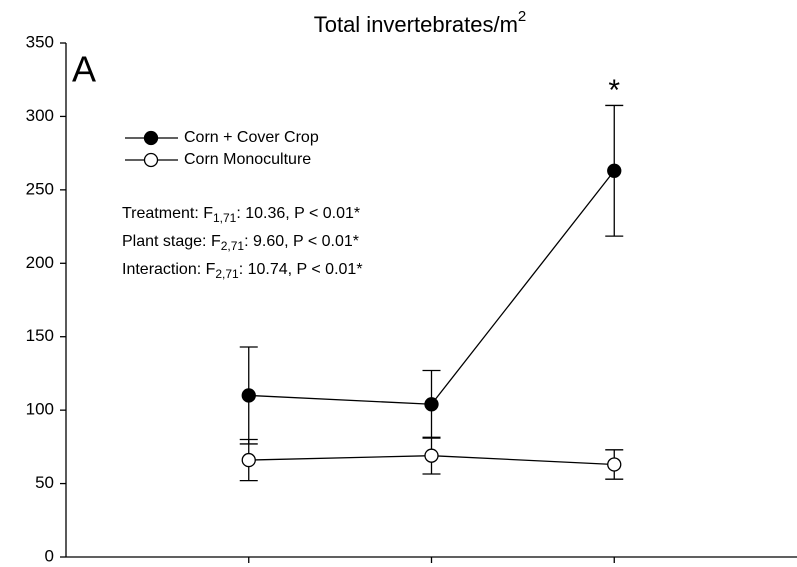 This screenshot has height=567, width=797. What do you see at coordinates (84, 69) in the screenshot?
I see `panel-label: A` at bounding box center [84, 69].